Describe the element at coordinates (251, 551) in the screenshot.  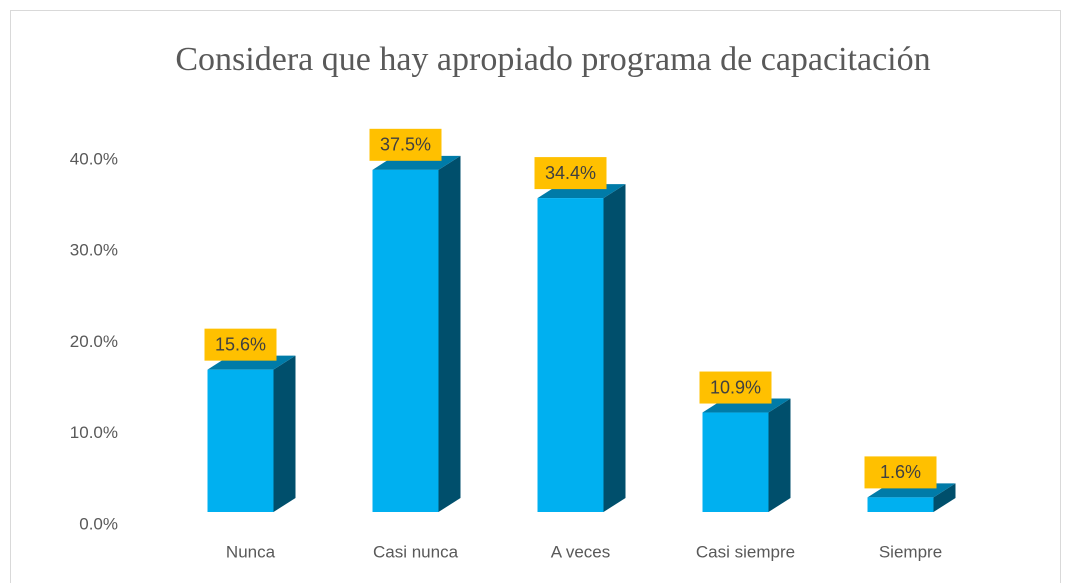
I see `x-tick-label: Nunca` at that location.